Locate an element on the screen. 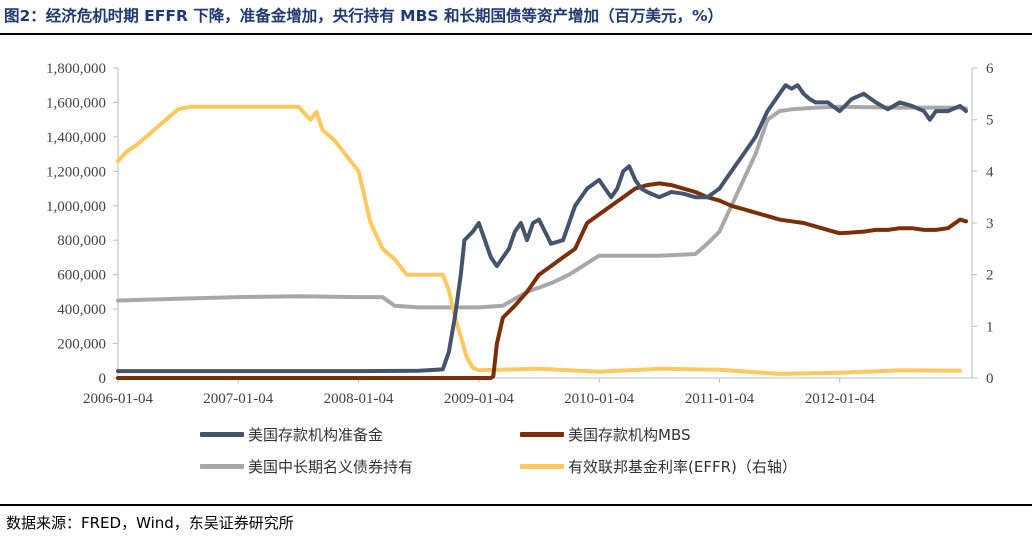 This screenshot has height=536, width=1032. legend-label-reserves: 美国存款机构准备金 is located at coordinates (316, 435).